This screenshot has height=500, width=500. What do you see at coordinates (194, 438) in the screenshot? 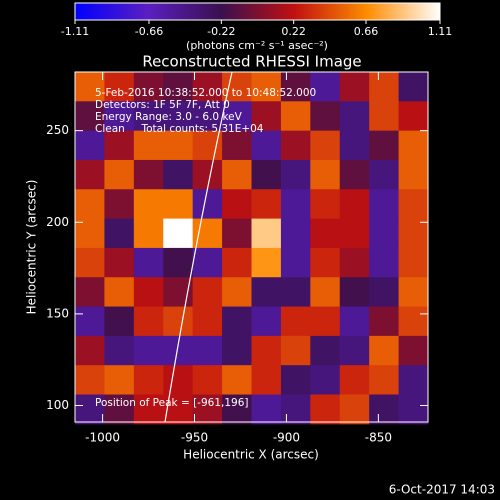
I see `x-tick-label: -950` at bounding box center [194, 438].